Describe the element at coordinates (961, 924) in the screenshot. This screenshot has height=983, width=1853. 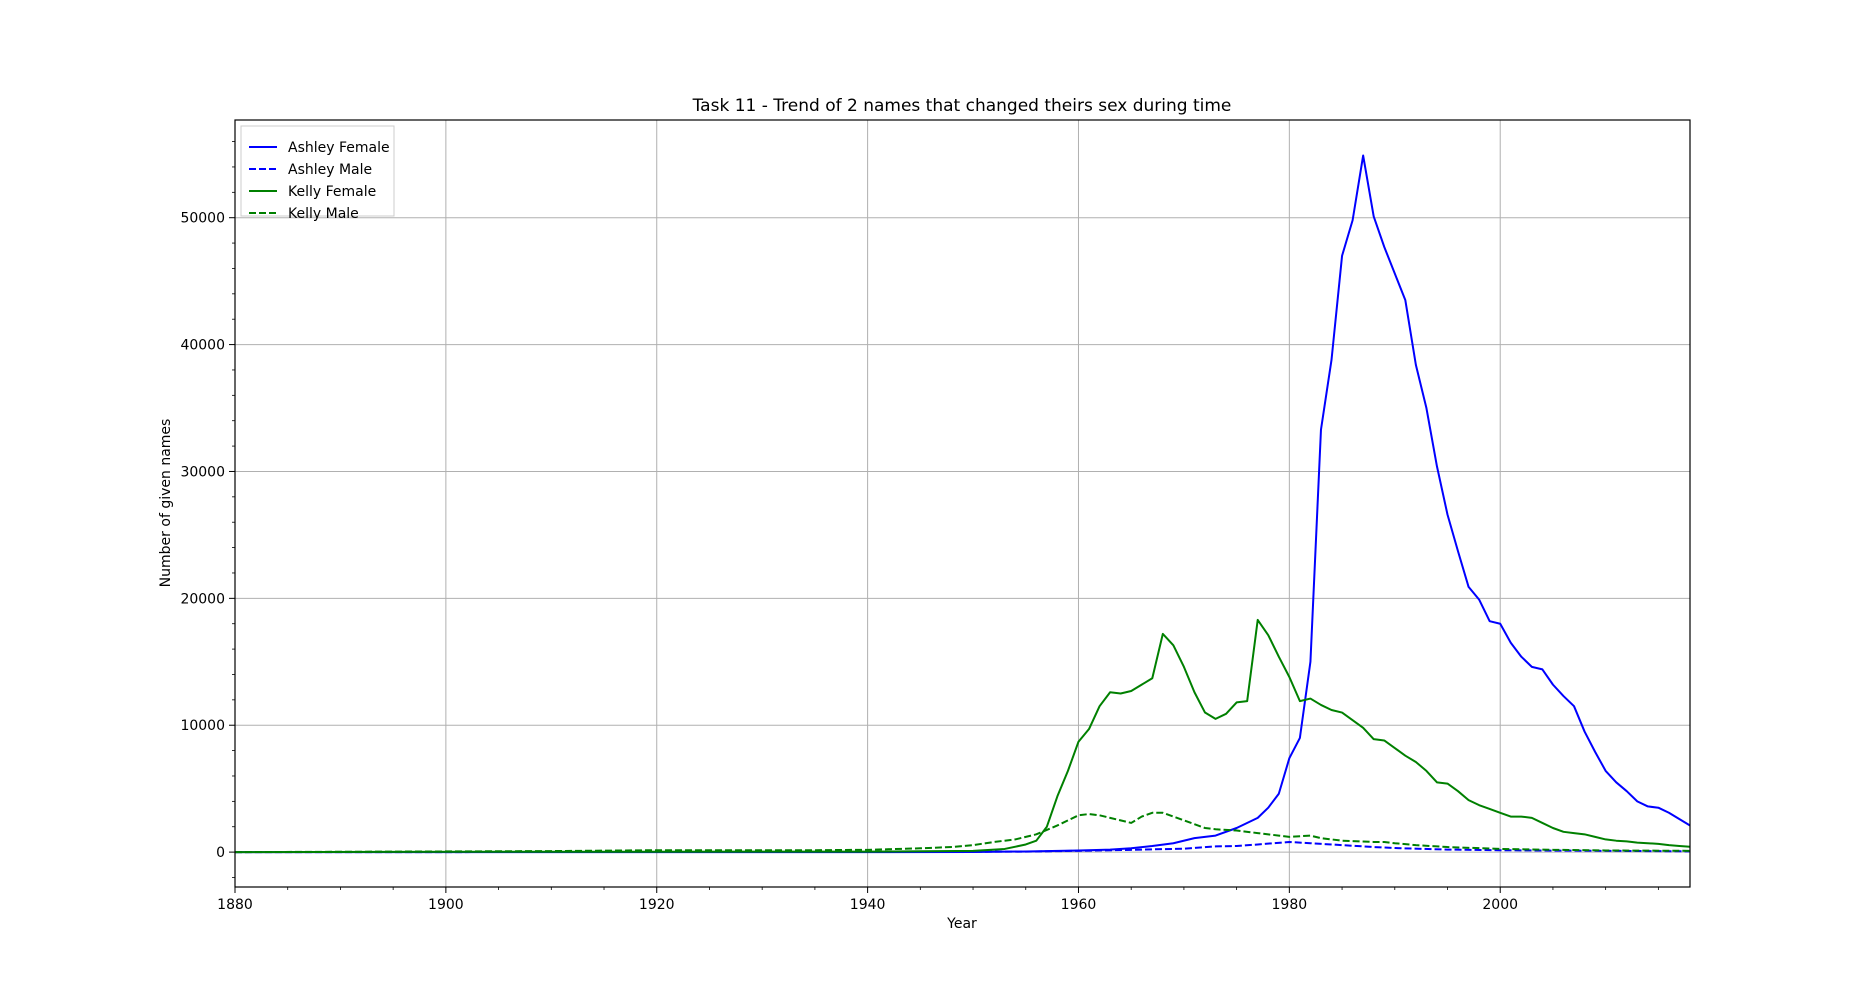
I see `x-axis-title: Year` at that location.